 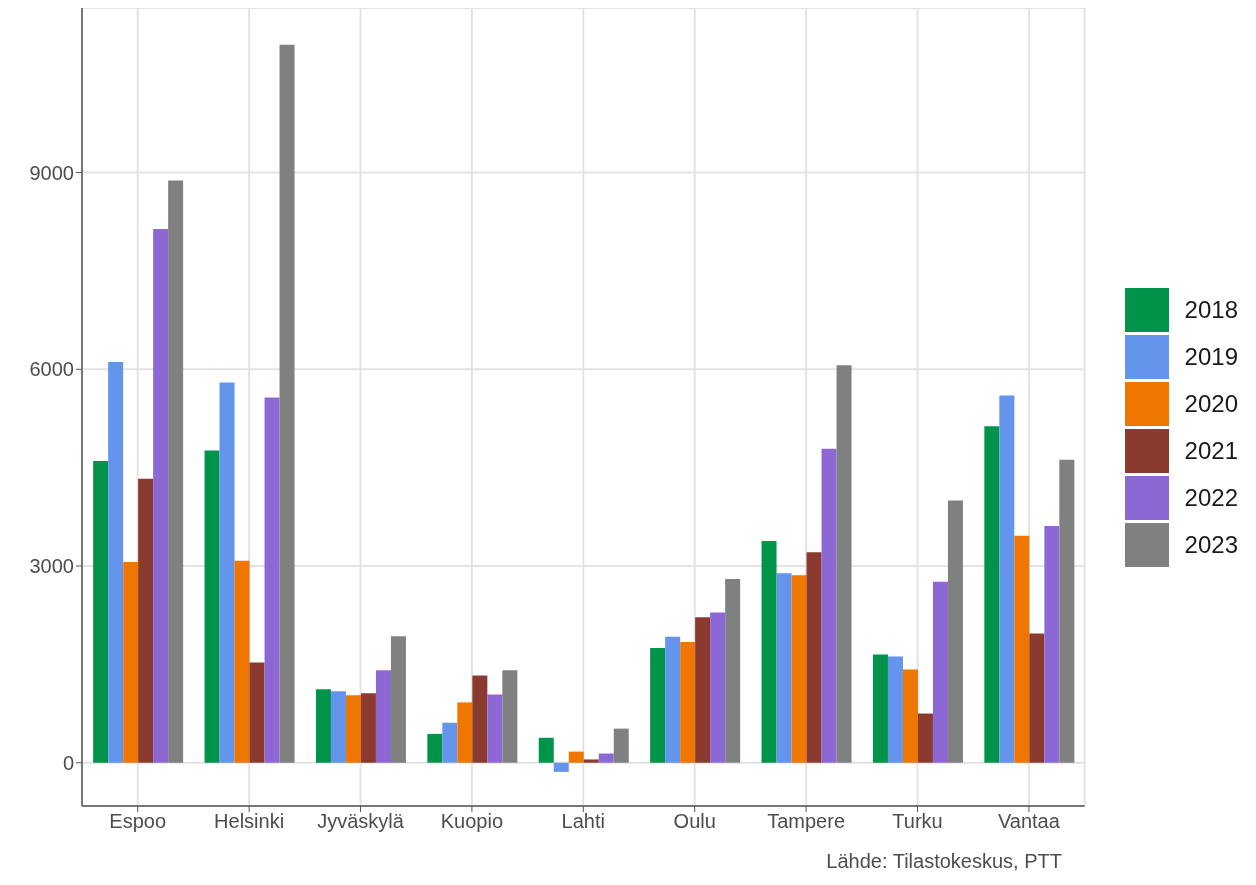 What do you see at coordinates (806, 821) in the screenshot?
I see `x-tick-label: Tampere` at bounding box center [806, 821].